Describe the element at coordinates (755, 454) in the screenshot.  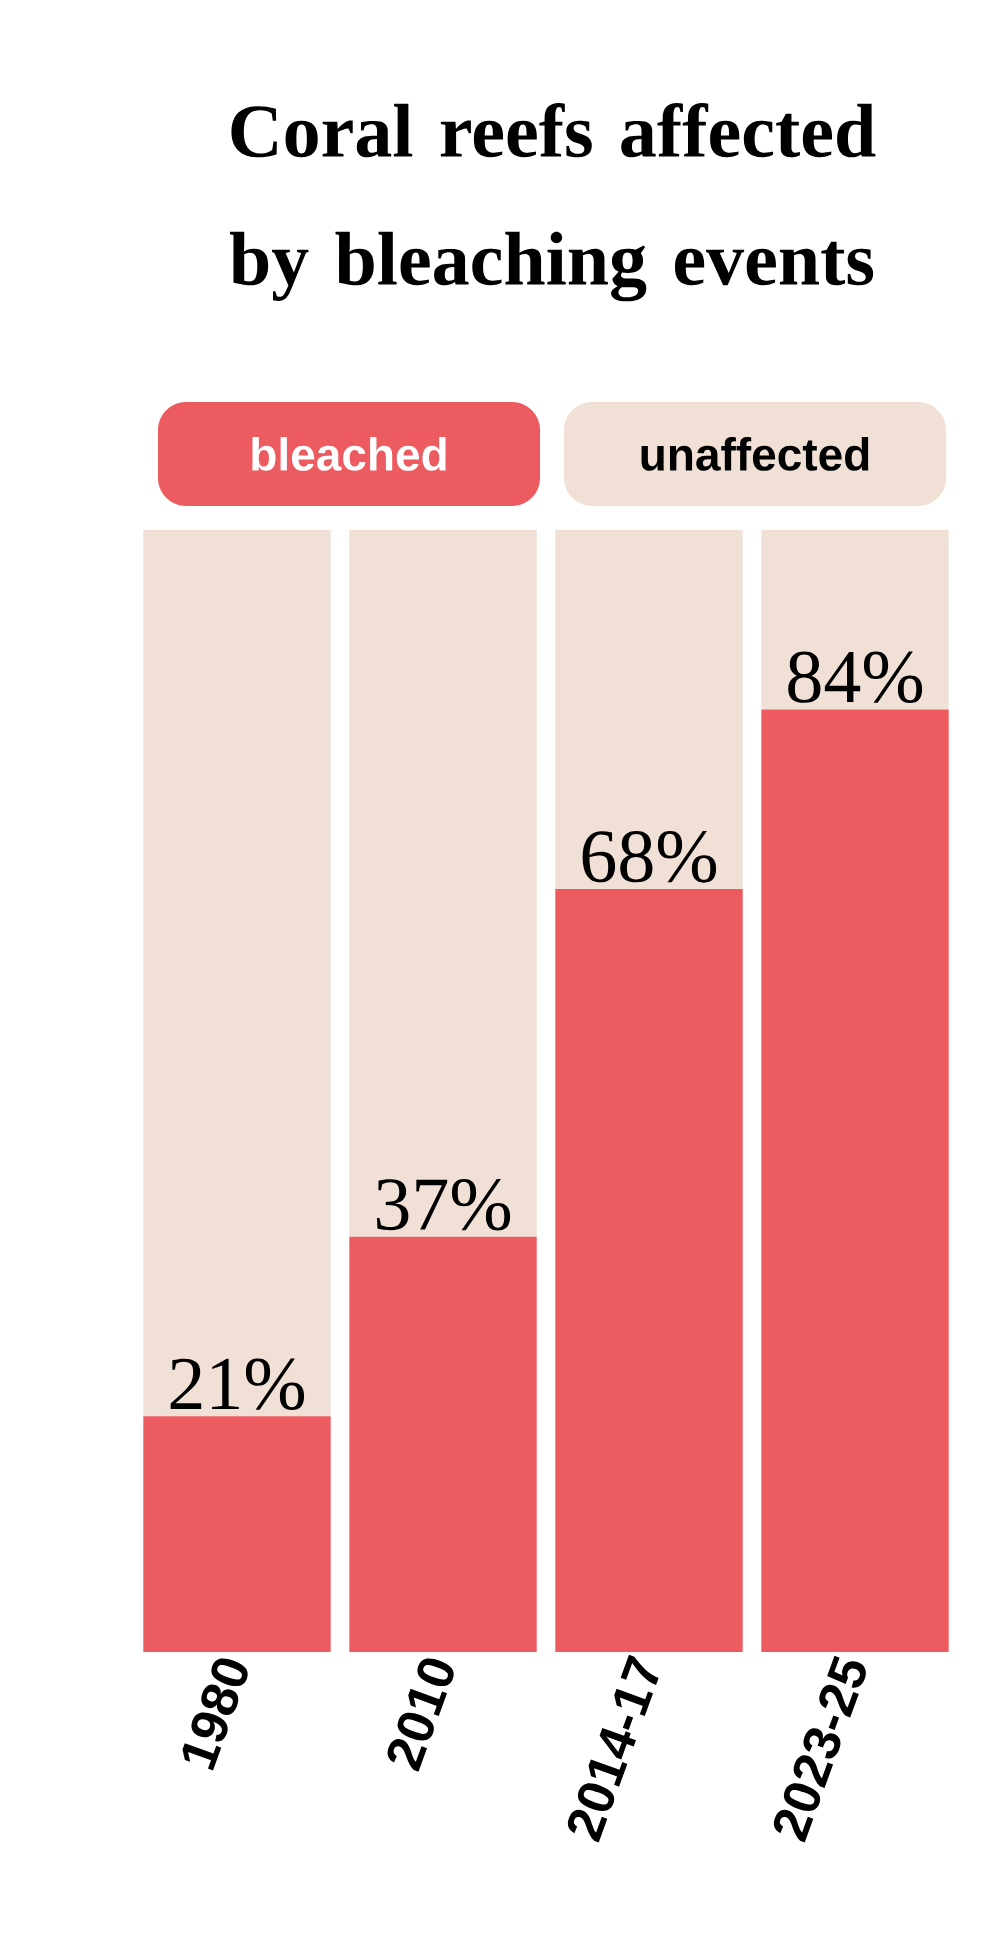
I see `series-label: unaffected` at that location.